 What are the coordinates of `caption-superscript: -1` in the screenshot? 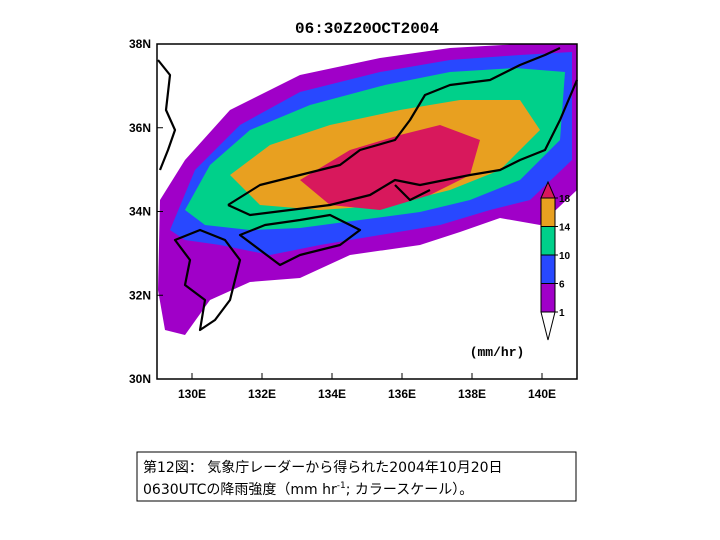 It's located at (341, 486).